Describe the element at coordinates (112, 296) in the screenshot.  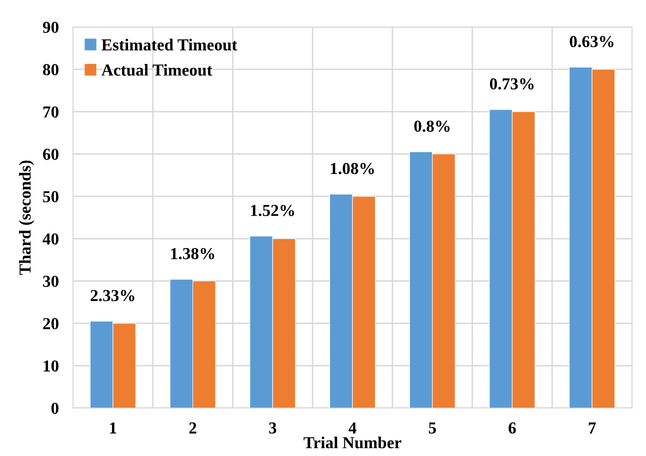
I see `annotation: 2.33%` at that location.